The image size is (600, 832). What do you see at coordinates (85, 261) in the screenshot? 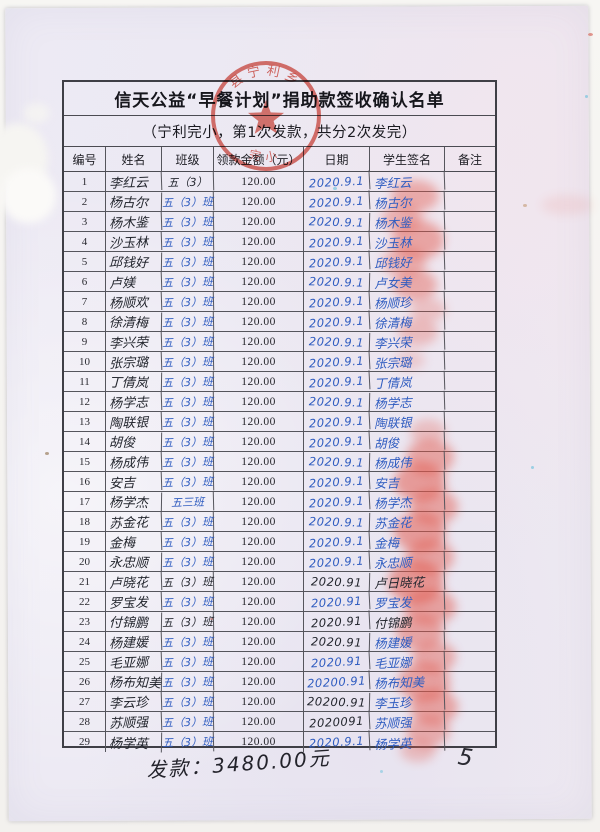
I see `row-number-cell: 5` at bounding box center [85, 261].